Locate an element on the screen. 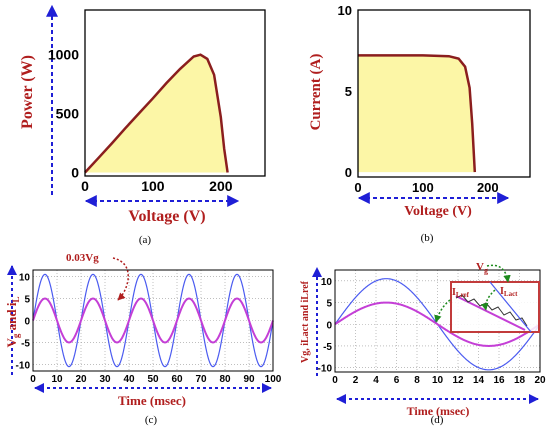 This screenshot has width=550, height=429. a-y-tick-2: 1000 is located at coordinates (63, 55).